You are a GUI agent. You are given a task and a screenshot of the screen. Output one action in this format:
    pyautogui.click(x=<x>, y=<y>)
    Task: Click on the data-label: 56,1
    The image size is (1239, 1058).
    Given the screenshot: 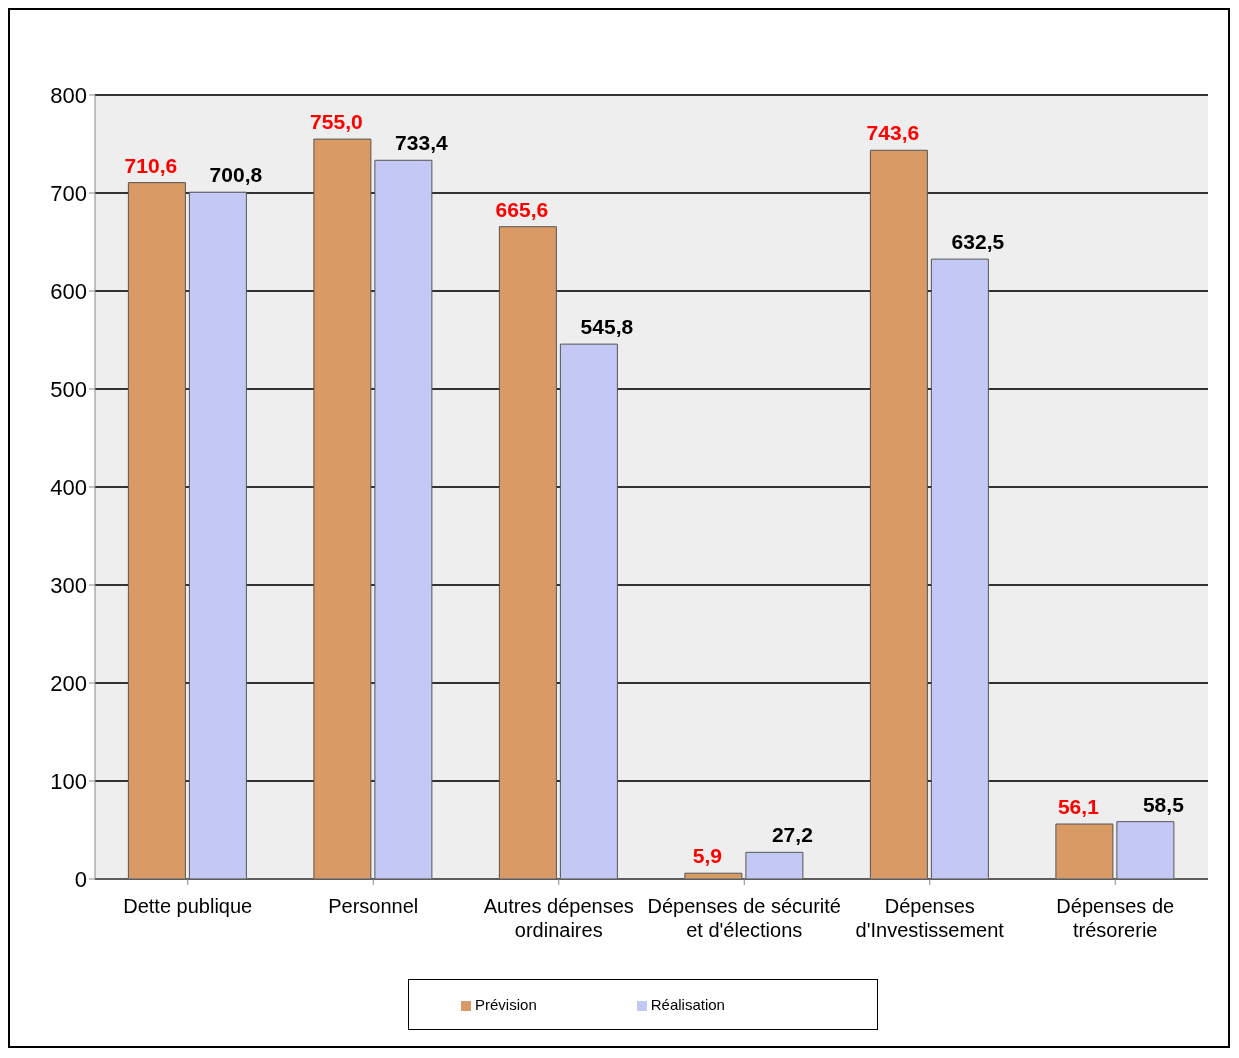 What is the action you would take?
    pyautogui.click(x=1078, y=807)
    